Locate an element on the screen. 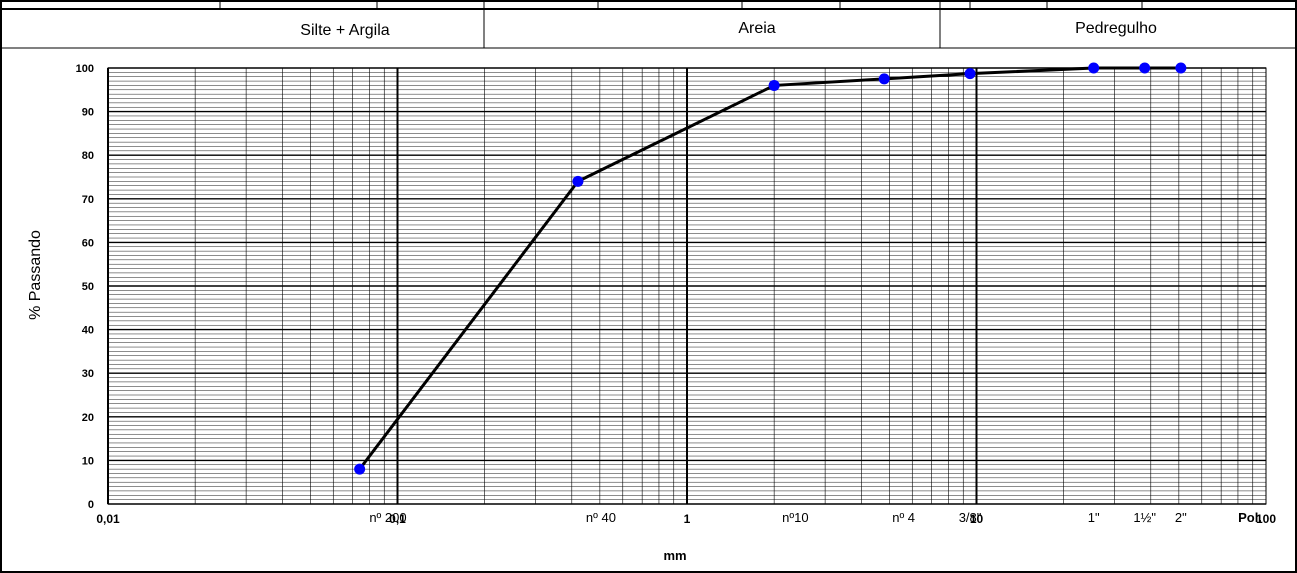 This screenshot has height=573, width=1297. axis-unit-label: Pol. is located at coordinates (1250, 517).